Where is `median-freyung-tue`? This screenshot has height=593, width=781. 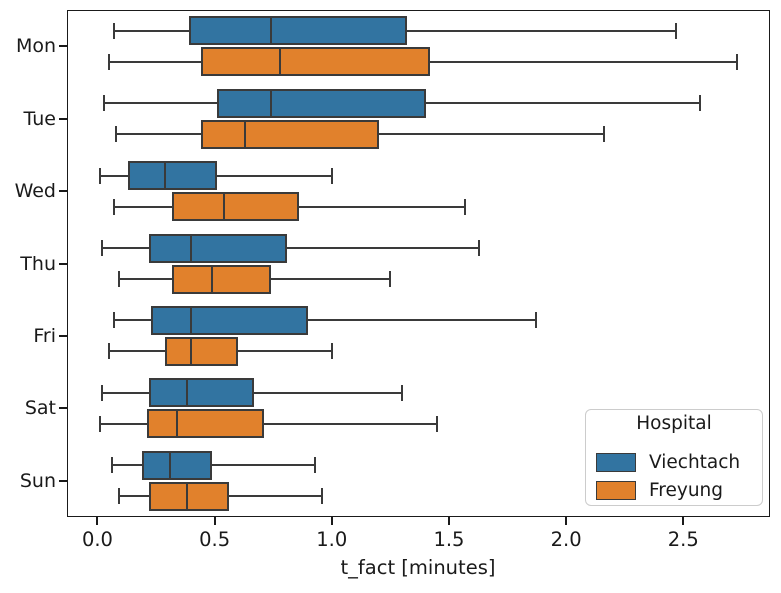
median-freyung-tue is located at coordinates (245, 134).